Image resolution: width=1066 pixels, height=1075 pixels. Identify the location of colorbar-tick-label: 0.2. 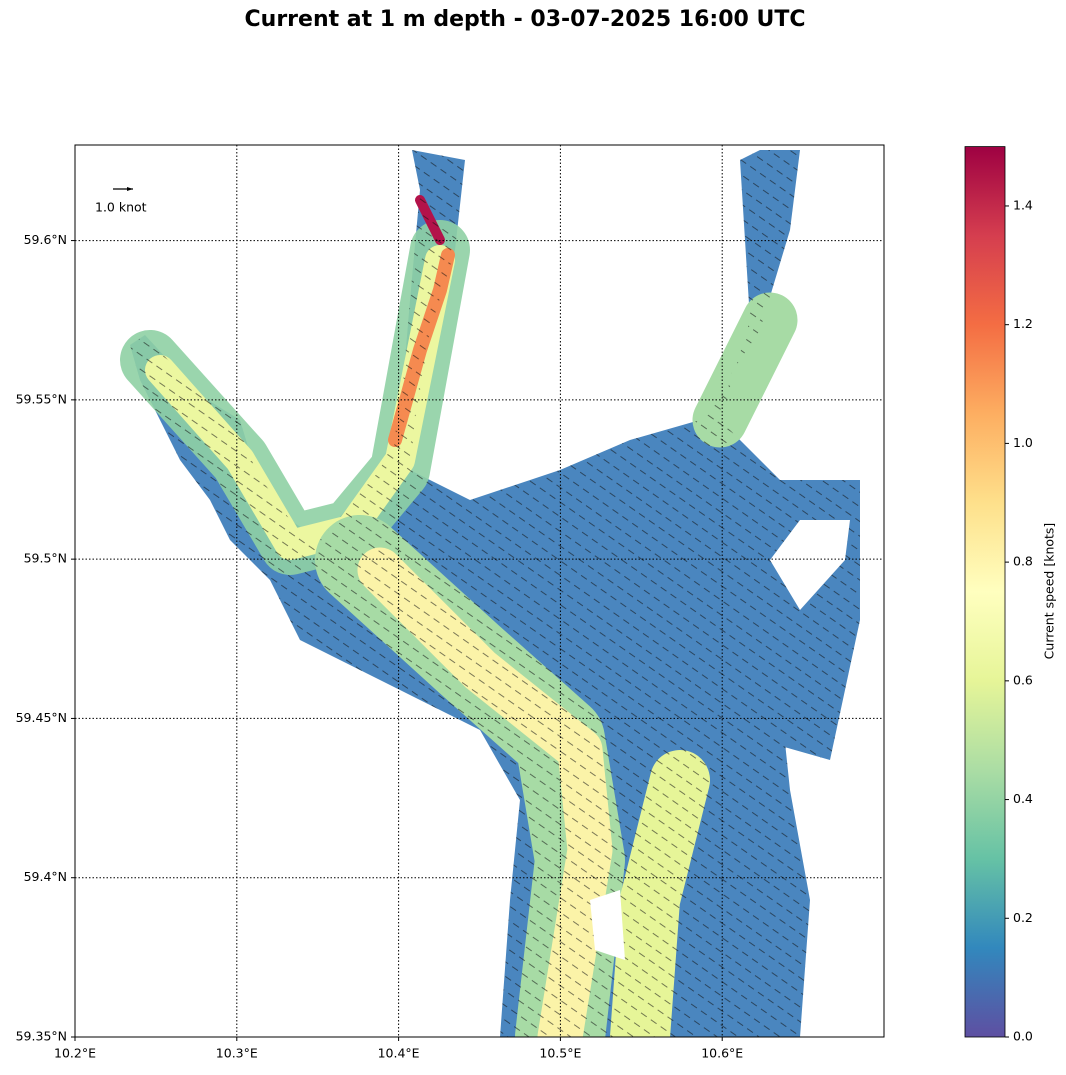
(1023, 917).